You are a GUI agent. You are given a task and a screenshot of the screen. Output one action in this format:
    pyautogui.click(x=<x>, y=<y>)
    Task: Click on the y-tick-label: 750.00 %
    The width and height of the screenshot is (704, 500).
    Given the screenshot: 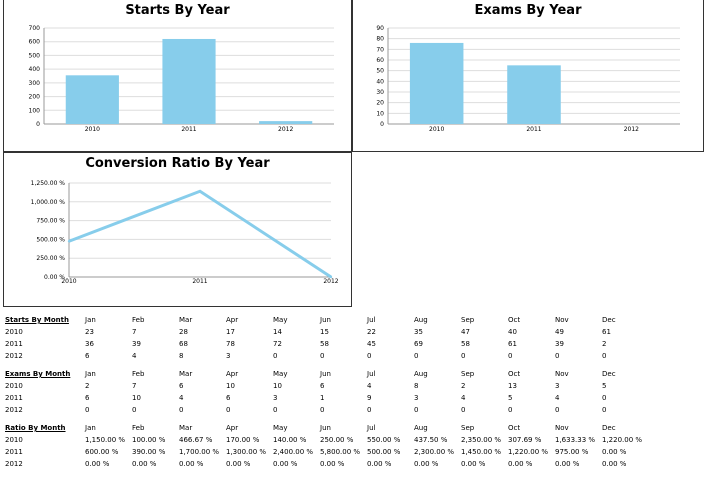 What is the action you would take?
    pyautogui.click(x=50, y=221)
    